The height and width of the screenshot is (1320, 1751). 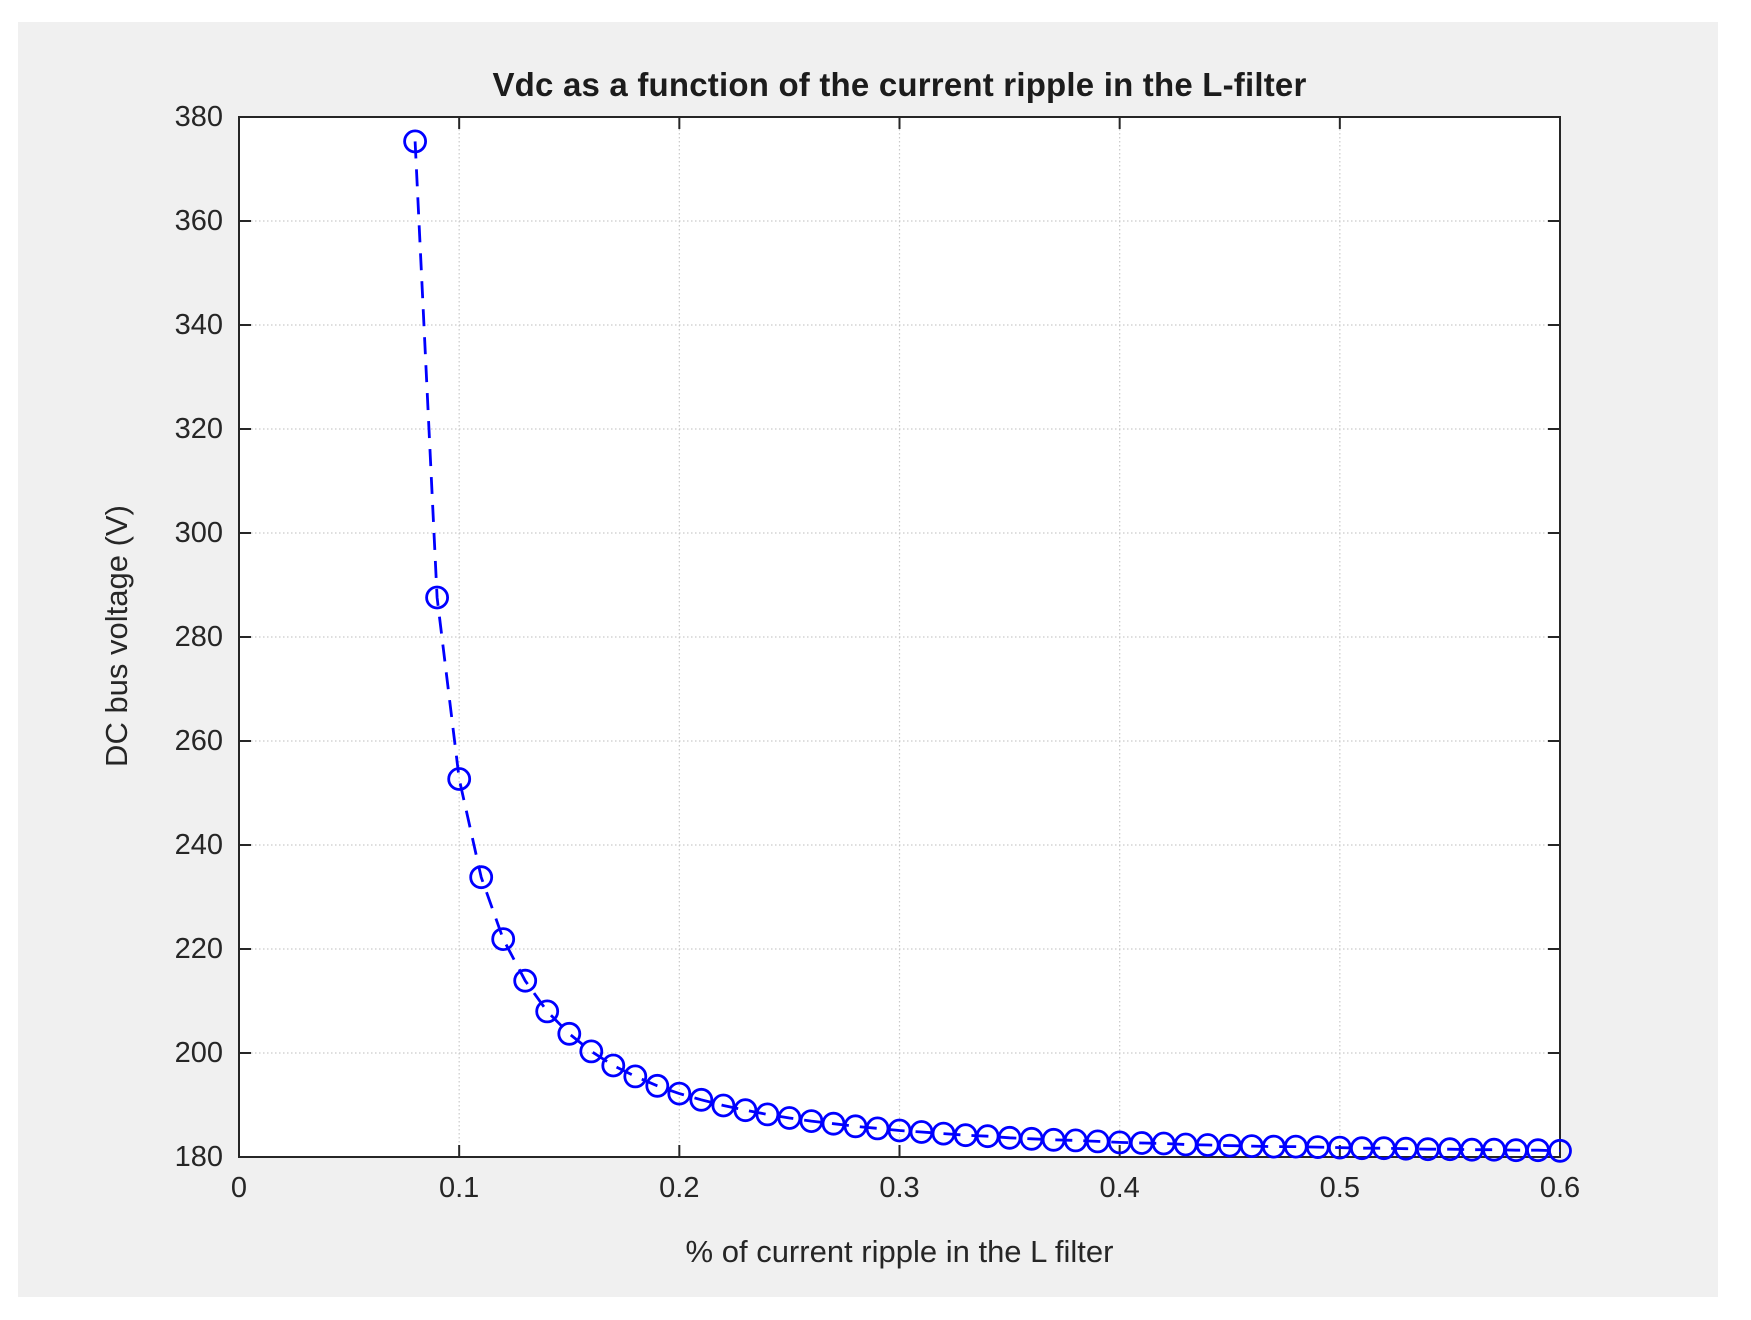 What do you see at coordinates (899, 1251) in the screenshot?
I see `x-axis-label: % of current ripple in the L filter` at bounding box center [899, 1251].